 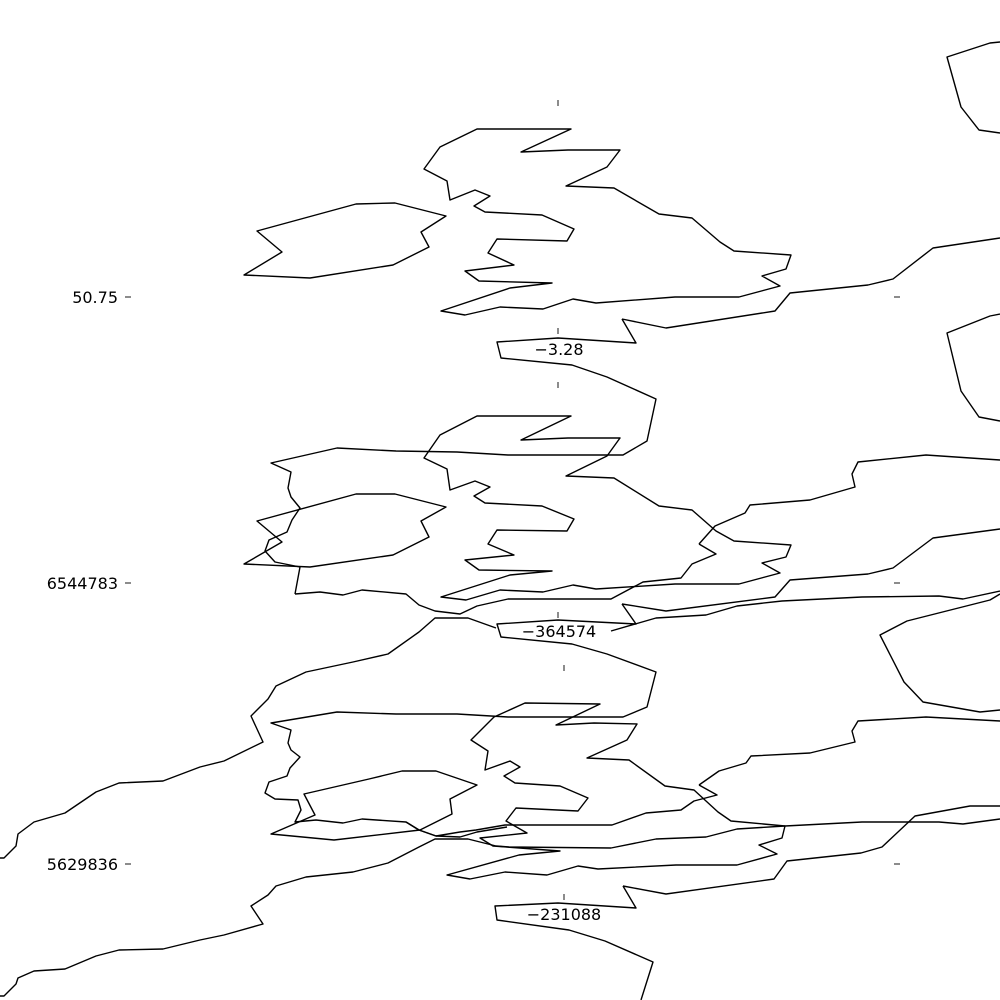 What do you see at coordinates (939, 653) in the screenshot?
I see `scandinavia-outline-lower` at bounding box center [939, 653].